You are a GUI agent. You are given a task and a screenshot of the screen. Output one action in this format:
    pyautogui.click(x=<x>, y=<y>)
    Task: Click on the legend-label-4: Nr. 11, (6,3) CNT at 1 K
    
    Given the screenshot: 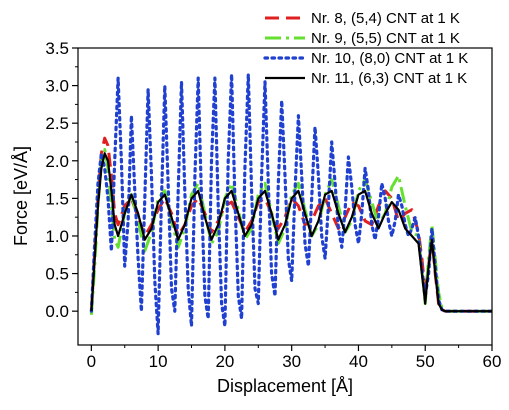 What is the action you would take?
    pyautogui.click(x=389, y=78)
    